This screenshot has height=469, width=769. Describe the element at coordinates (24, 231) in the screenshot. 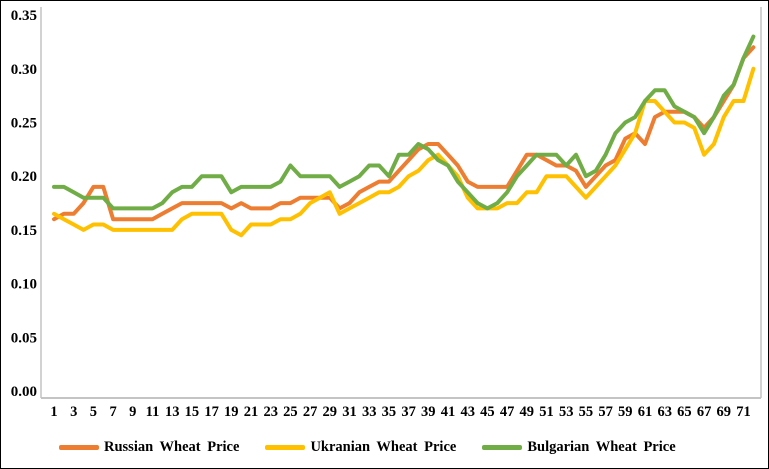

I see `y-tick-label: 0.15` at that location.